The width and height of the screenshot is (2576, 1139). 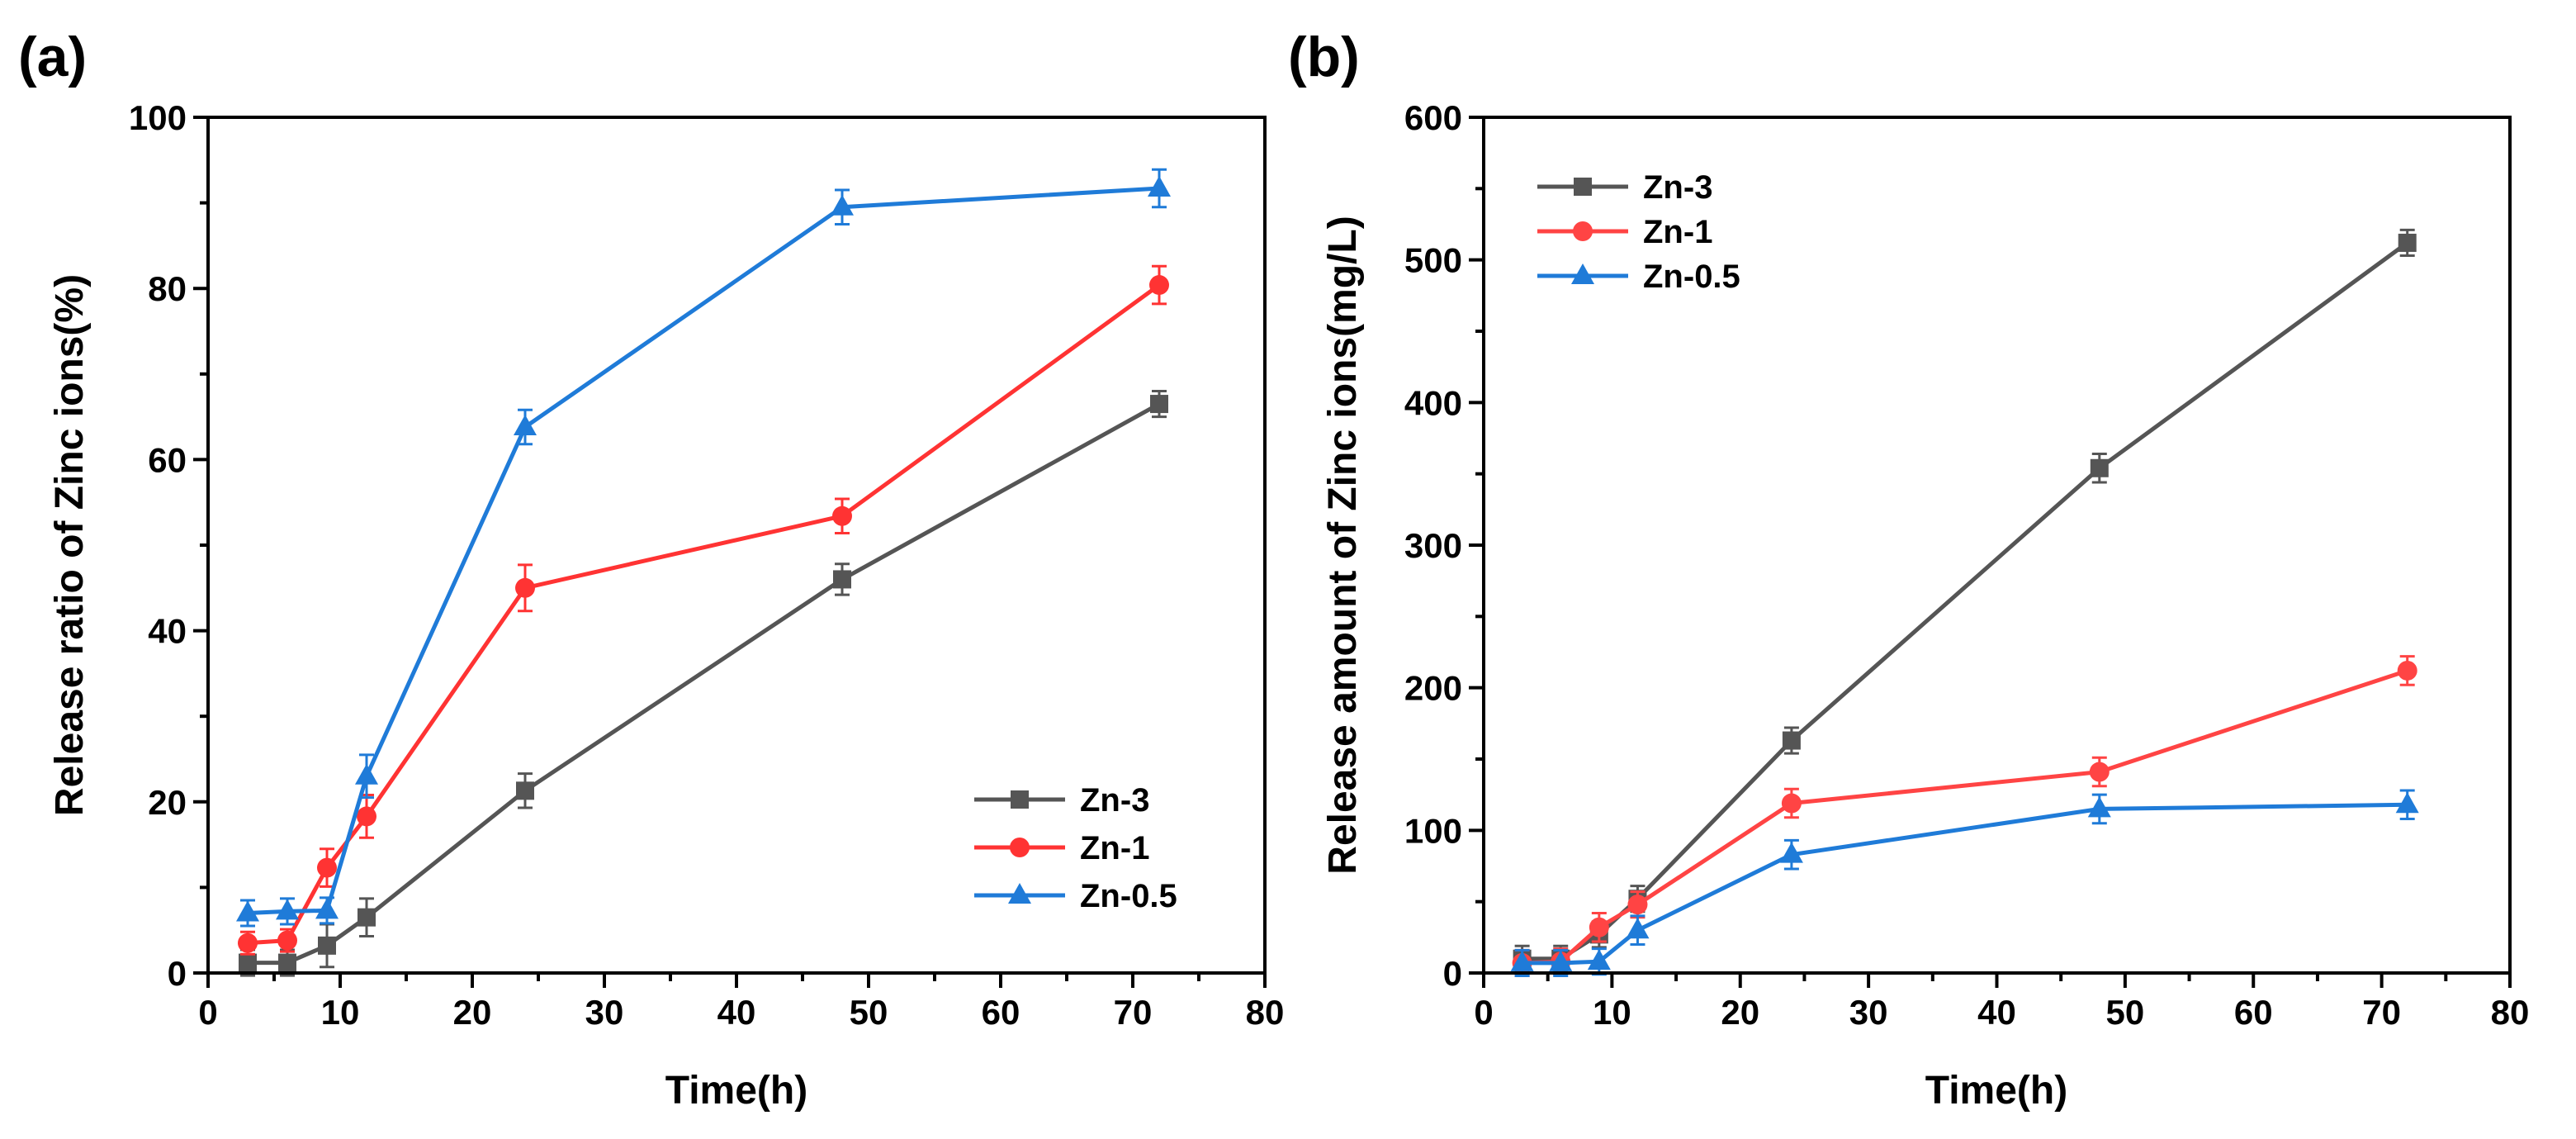 What do you see at coordinates (472, 1013) in the screenshot?
I see `chart-a-x-tick-label: 20` at bounding box center [472, 1013].